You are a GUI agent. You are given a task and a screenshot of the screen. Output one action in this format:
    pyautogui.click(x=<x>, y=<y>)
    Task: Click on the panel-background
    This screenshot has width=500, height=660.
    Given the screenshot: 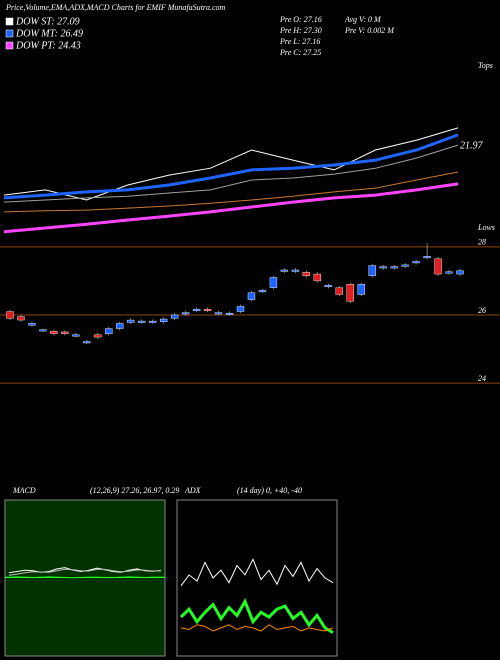 What is the action you would take?
    pyautogui.click(x=257, y=578)
    